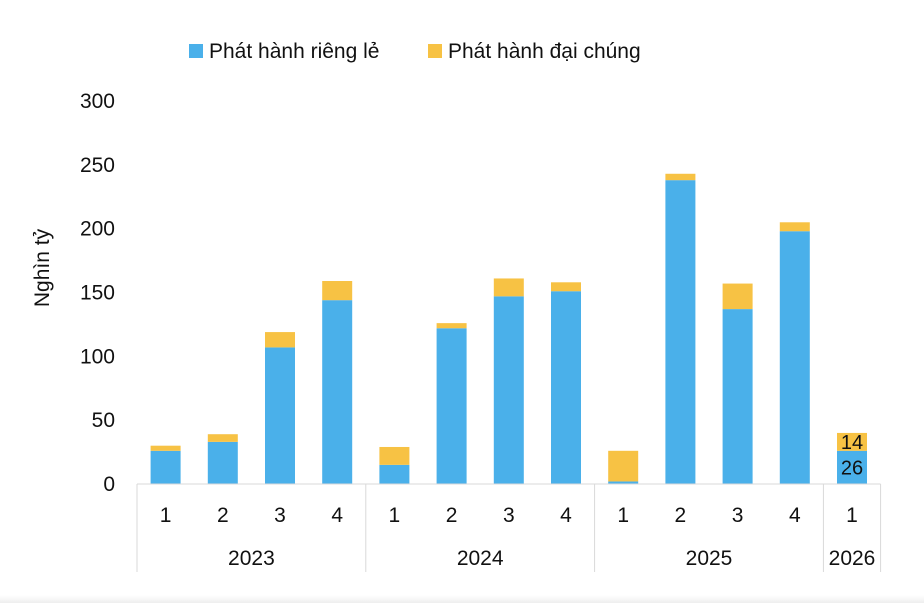  Describe the element at coordinates (294, 51) in the screenshot. I see `legend-label: Phát hành riêng lẻ` at that location.